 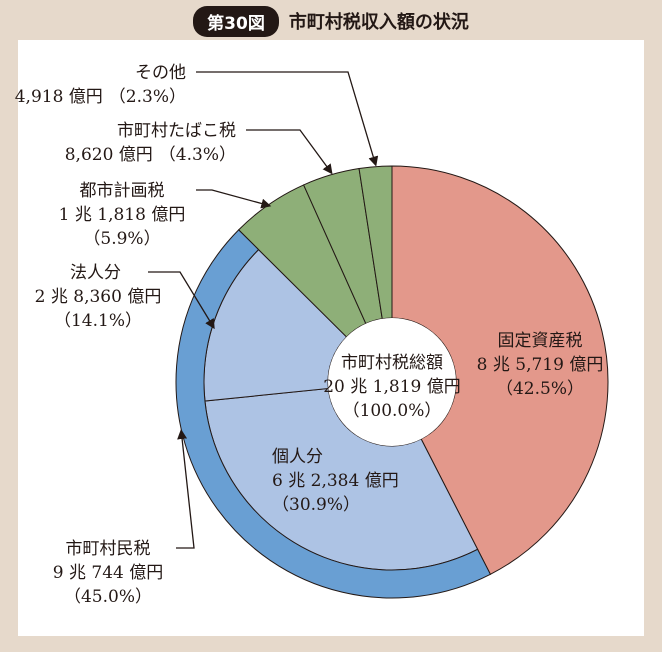 I want to click on chart-title: 市町村税収入額の状況, so click(x=378, y=22).